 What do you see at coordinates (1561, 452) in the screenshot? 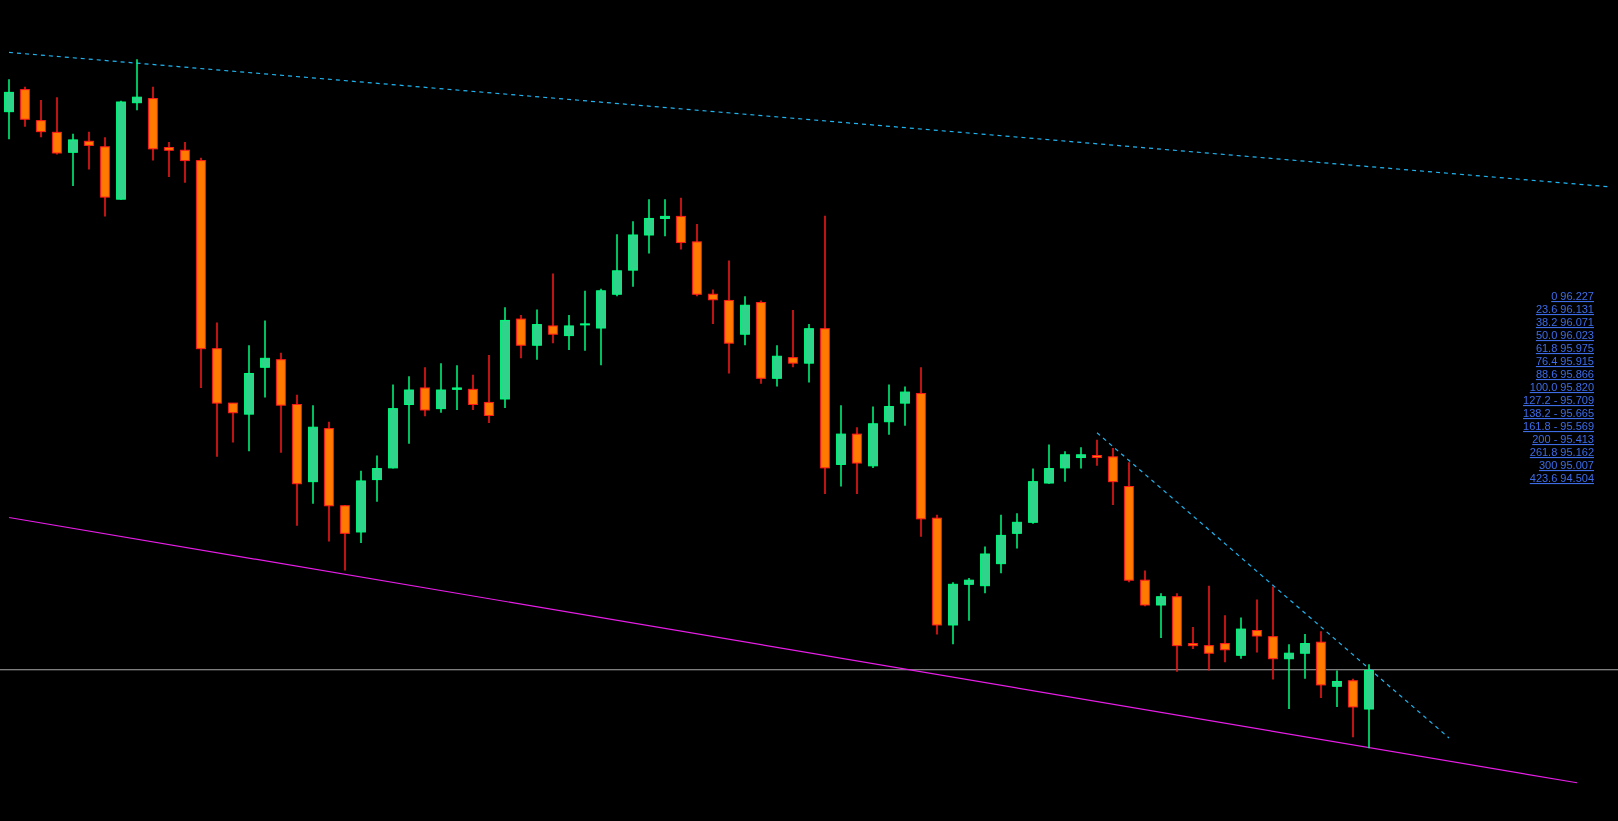
I see `annotation: 261.8 95.162` at bounding box center [1561, 452].